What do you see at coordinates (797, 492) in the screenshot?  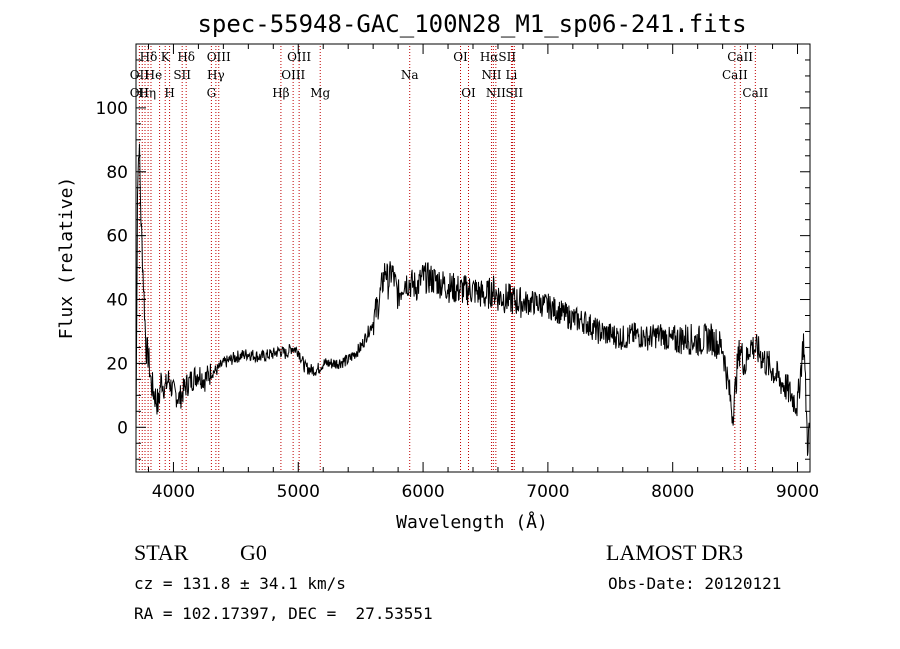 I see `x-tick-label: 9000` at bounding box center [797, 492].